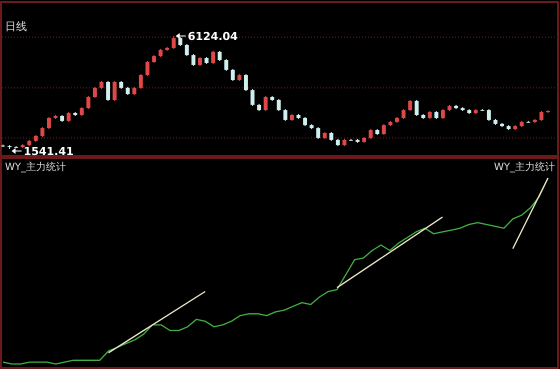 The width and height of the screenshot is (560, 369). What do you see at coordinates (213, 36) in the screenshot?
I see `annotation: 6124.04` at bounding box center [213, 36].